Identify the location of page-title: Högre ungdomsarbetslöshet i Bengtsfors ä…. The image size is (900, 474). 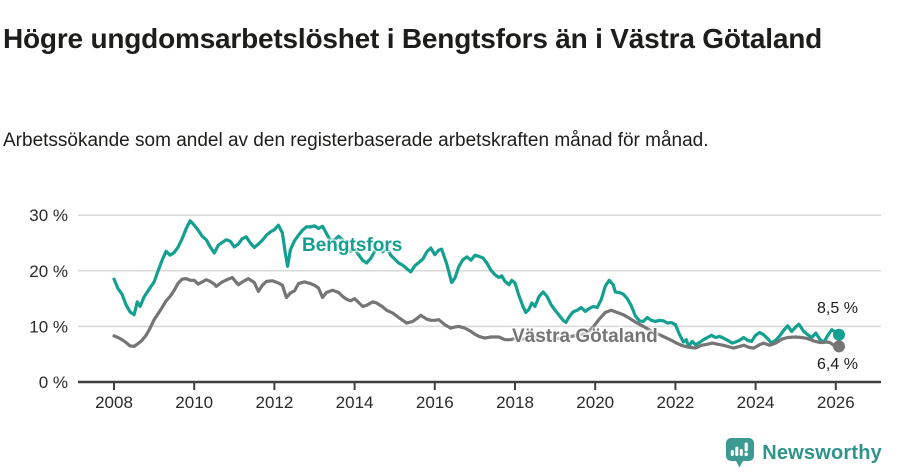
(413, 38).